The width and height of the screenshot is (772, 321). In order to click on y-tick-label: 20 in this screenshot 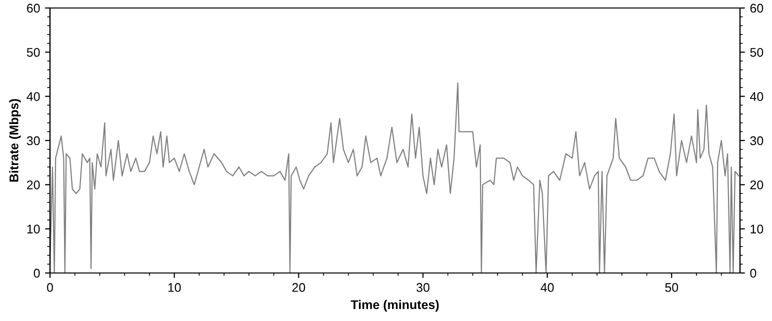, I will do `click(33, 185)`.